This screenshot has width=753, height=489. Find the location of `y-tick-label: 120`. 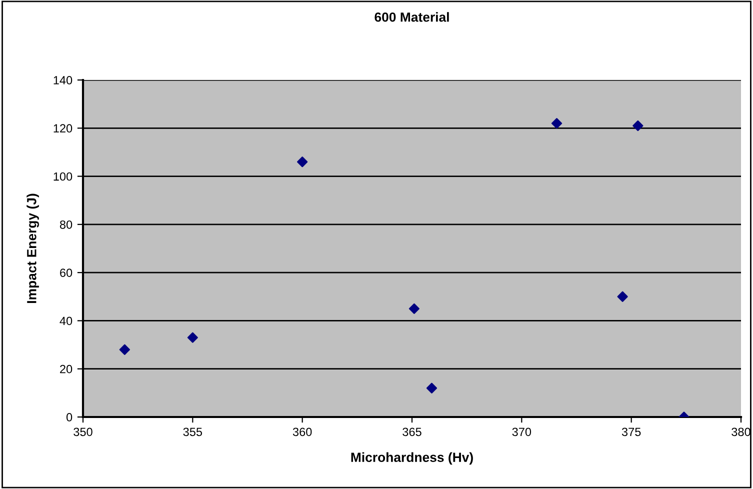

y-tick-label: 120 is located at coordinates (63, 128).